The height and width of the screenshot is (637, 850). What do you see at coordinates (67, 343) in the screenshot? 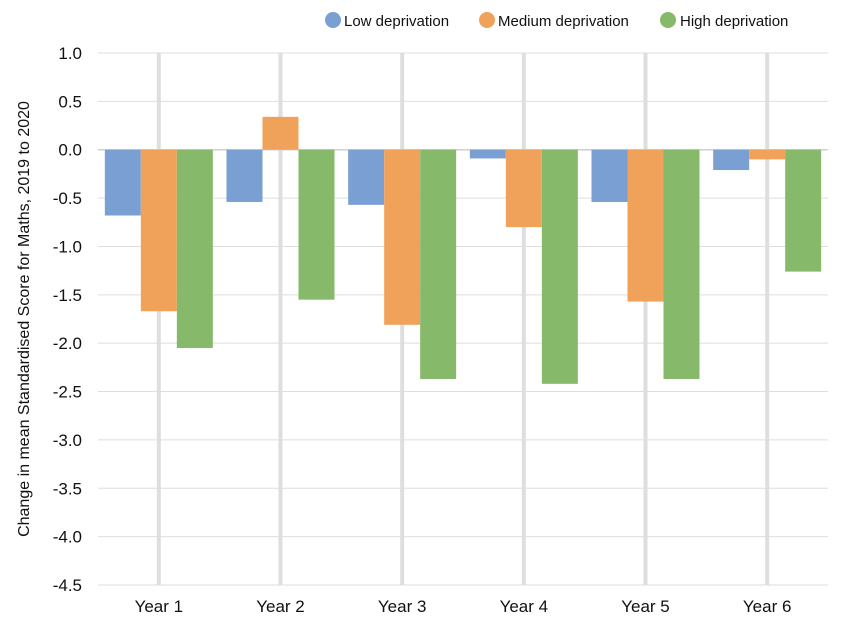
I see `y-tick-label: -2.0` at bounding box center [67, 343].